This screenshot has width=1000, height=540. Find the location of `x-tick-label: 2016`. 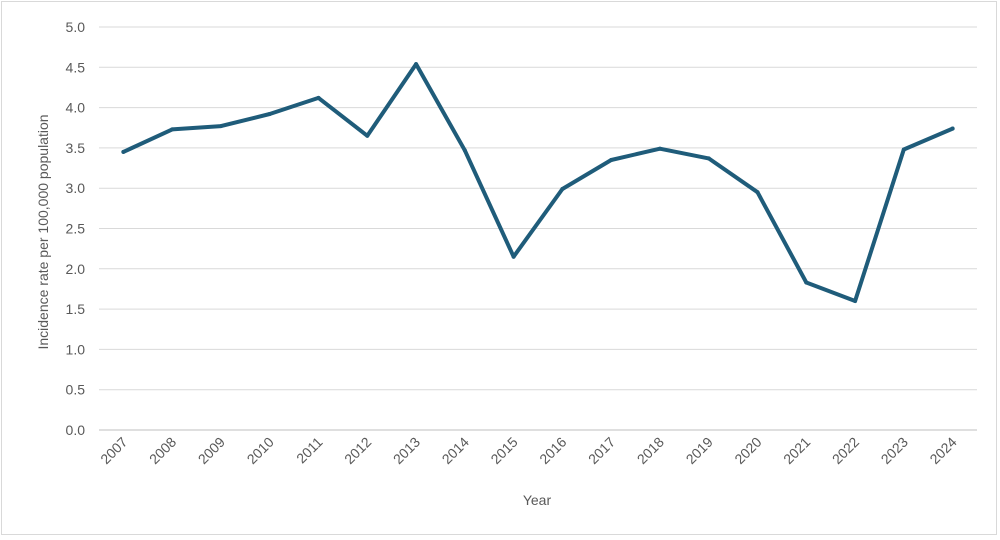

x-tick-label: 2016 is located at coordinates (552, 450).